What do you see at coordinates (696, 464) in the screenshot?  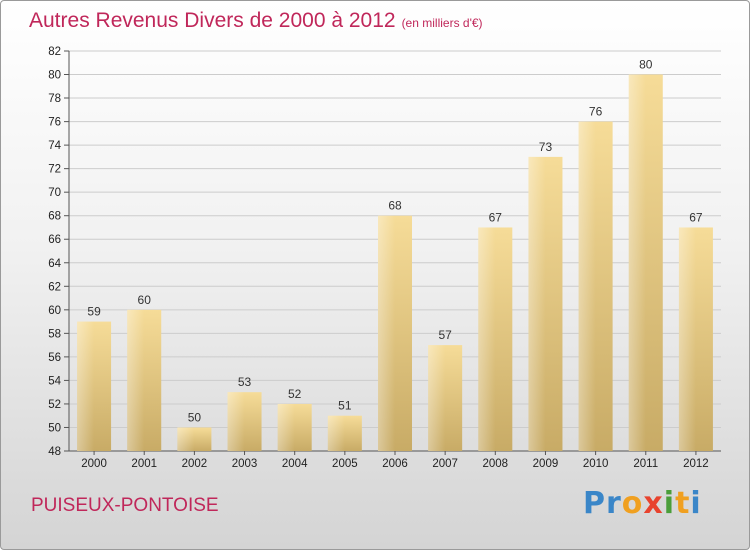 I see `x-tick-label: 2012` at bounding box center [696, 464].